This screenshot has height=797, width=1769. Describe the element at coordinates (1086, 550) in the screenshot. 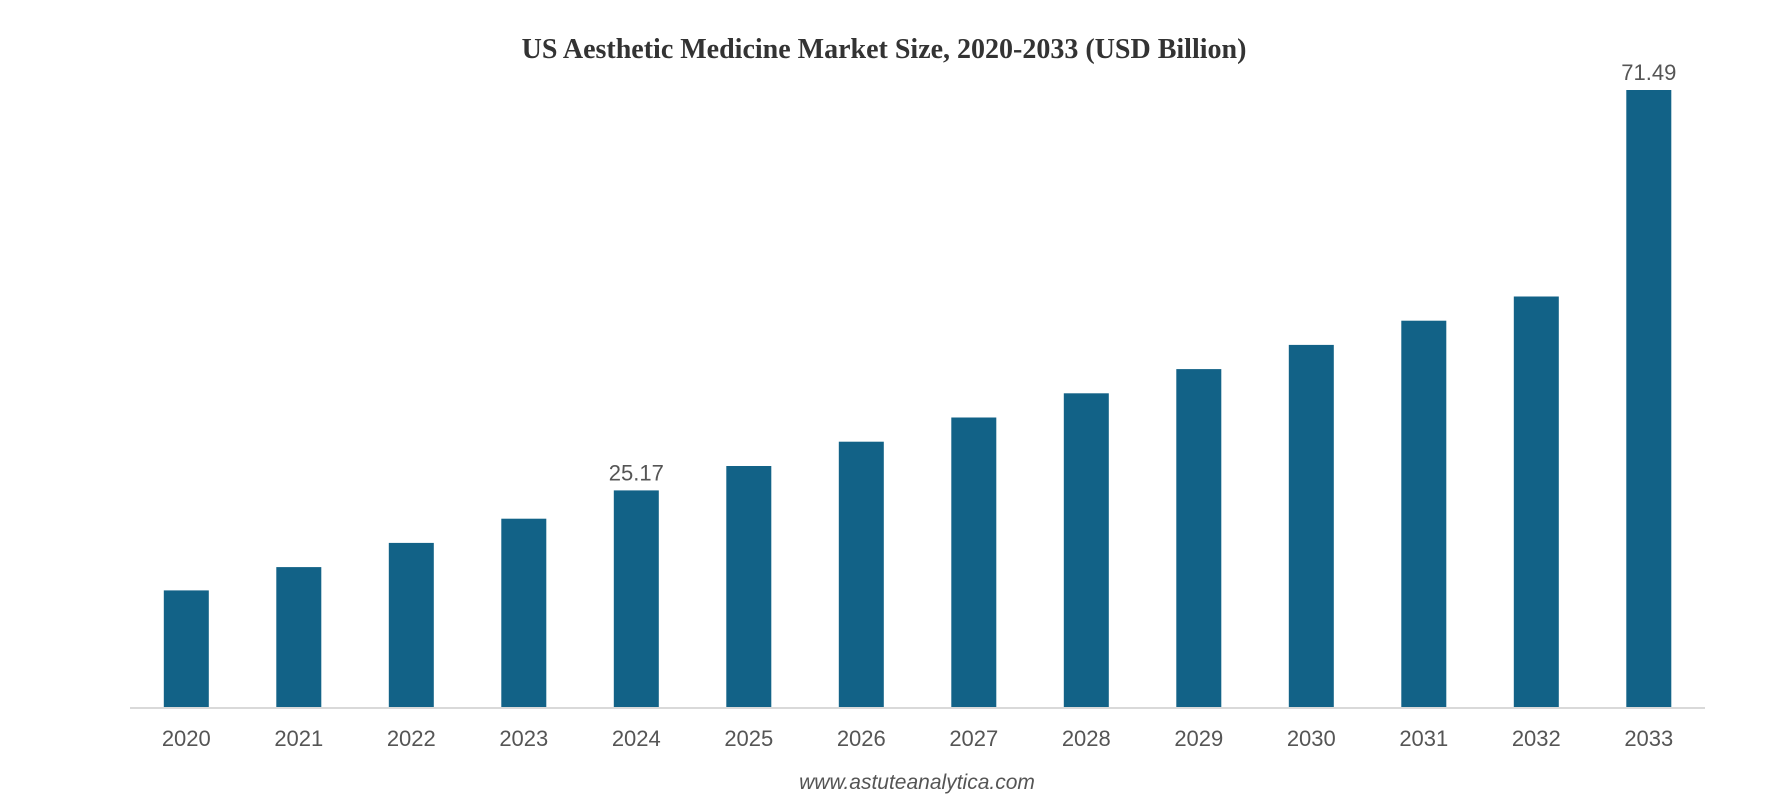

I see `bar-2028` at that location.